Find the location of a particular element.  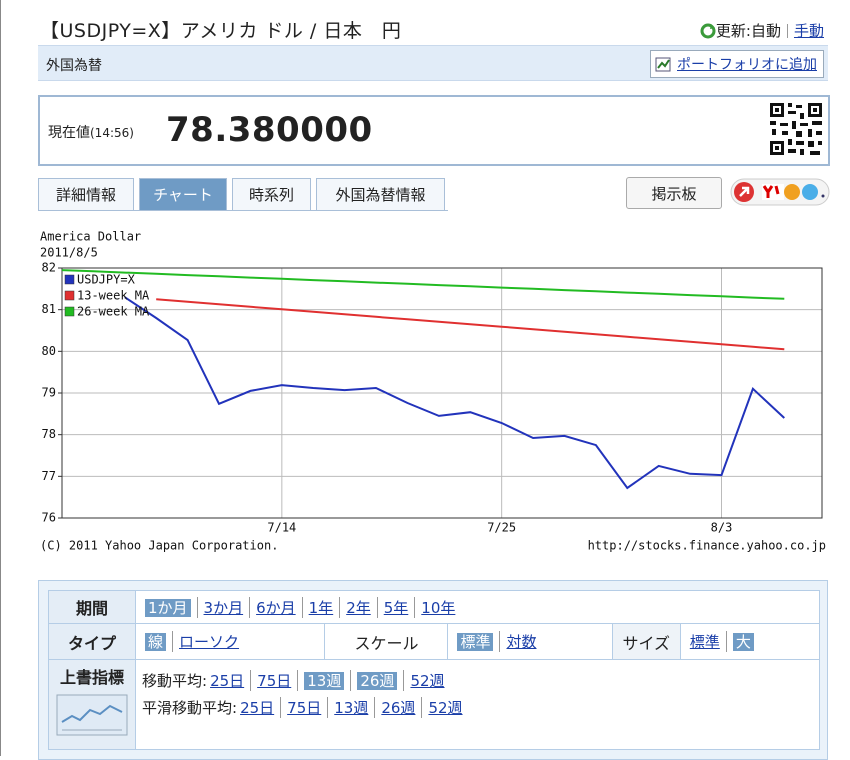

manual-link: 手動 is located at coordinates (808, 31).